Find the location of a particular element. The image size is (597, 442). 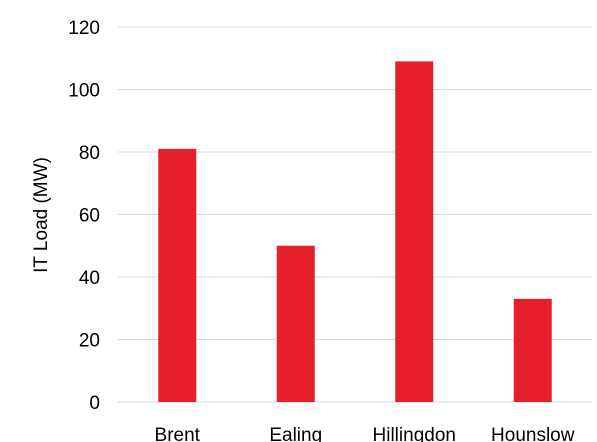

bar-brent is located at coordinates (177, 275).